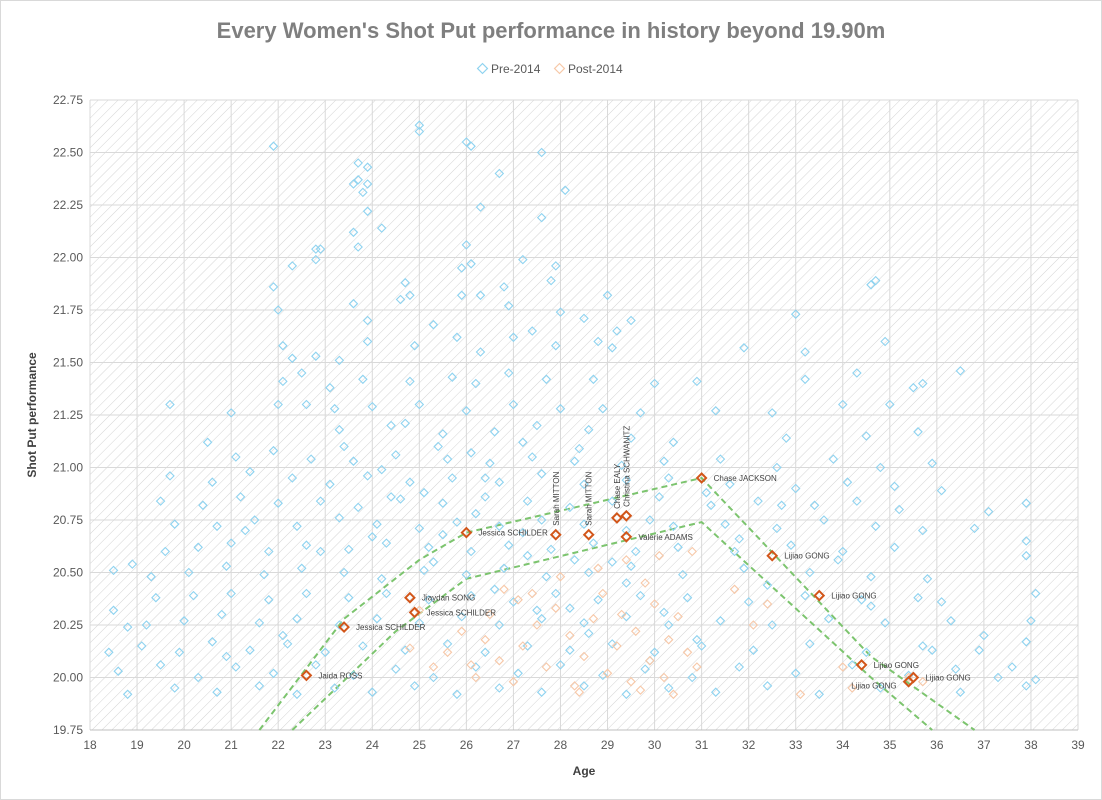 Image resolution: width=1102 pixels, height=800 pixels. Describe the element at coordinates (513, 533) in the screenshot. I see `point-annotation: Jessica SCHILDER` at that location.